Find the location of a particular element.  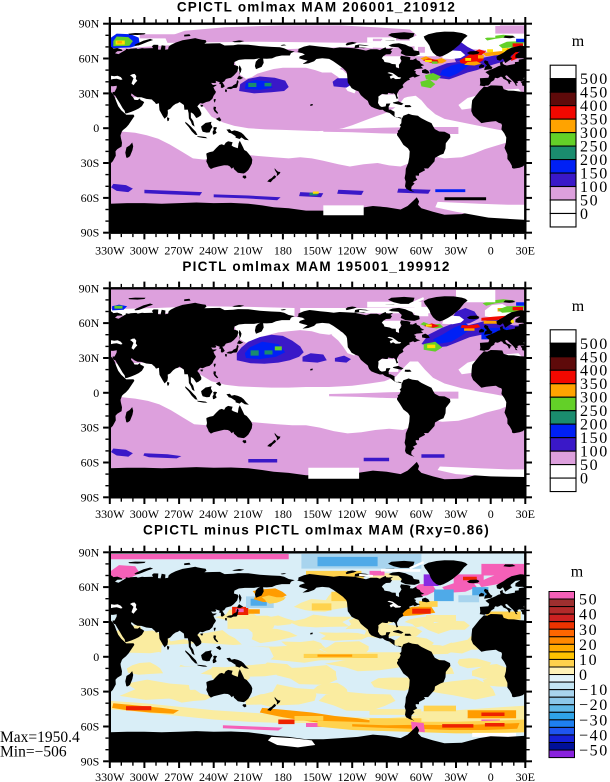

svg-text: Max=1950.4 is located at coordinates (40, 737).